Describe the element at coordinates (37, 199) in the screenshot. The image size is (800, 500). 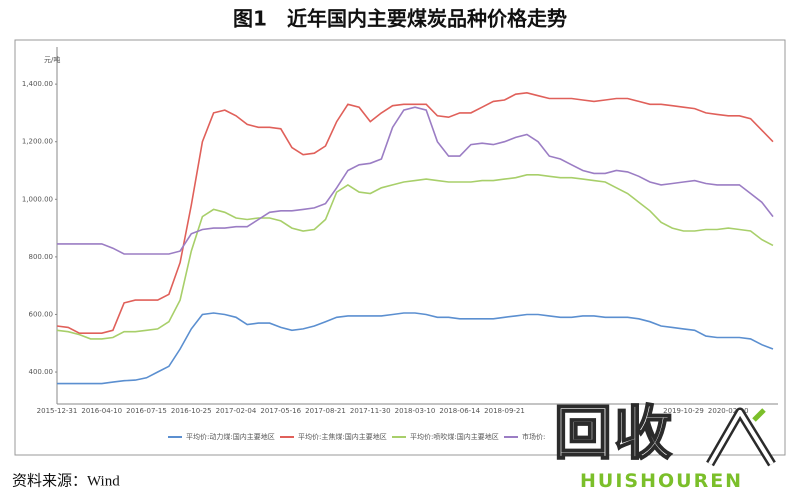
I see `y-tick-label: 1,000.00` at that location.